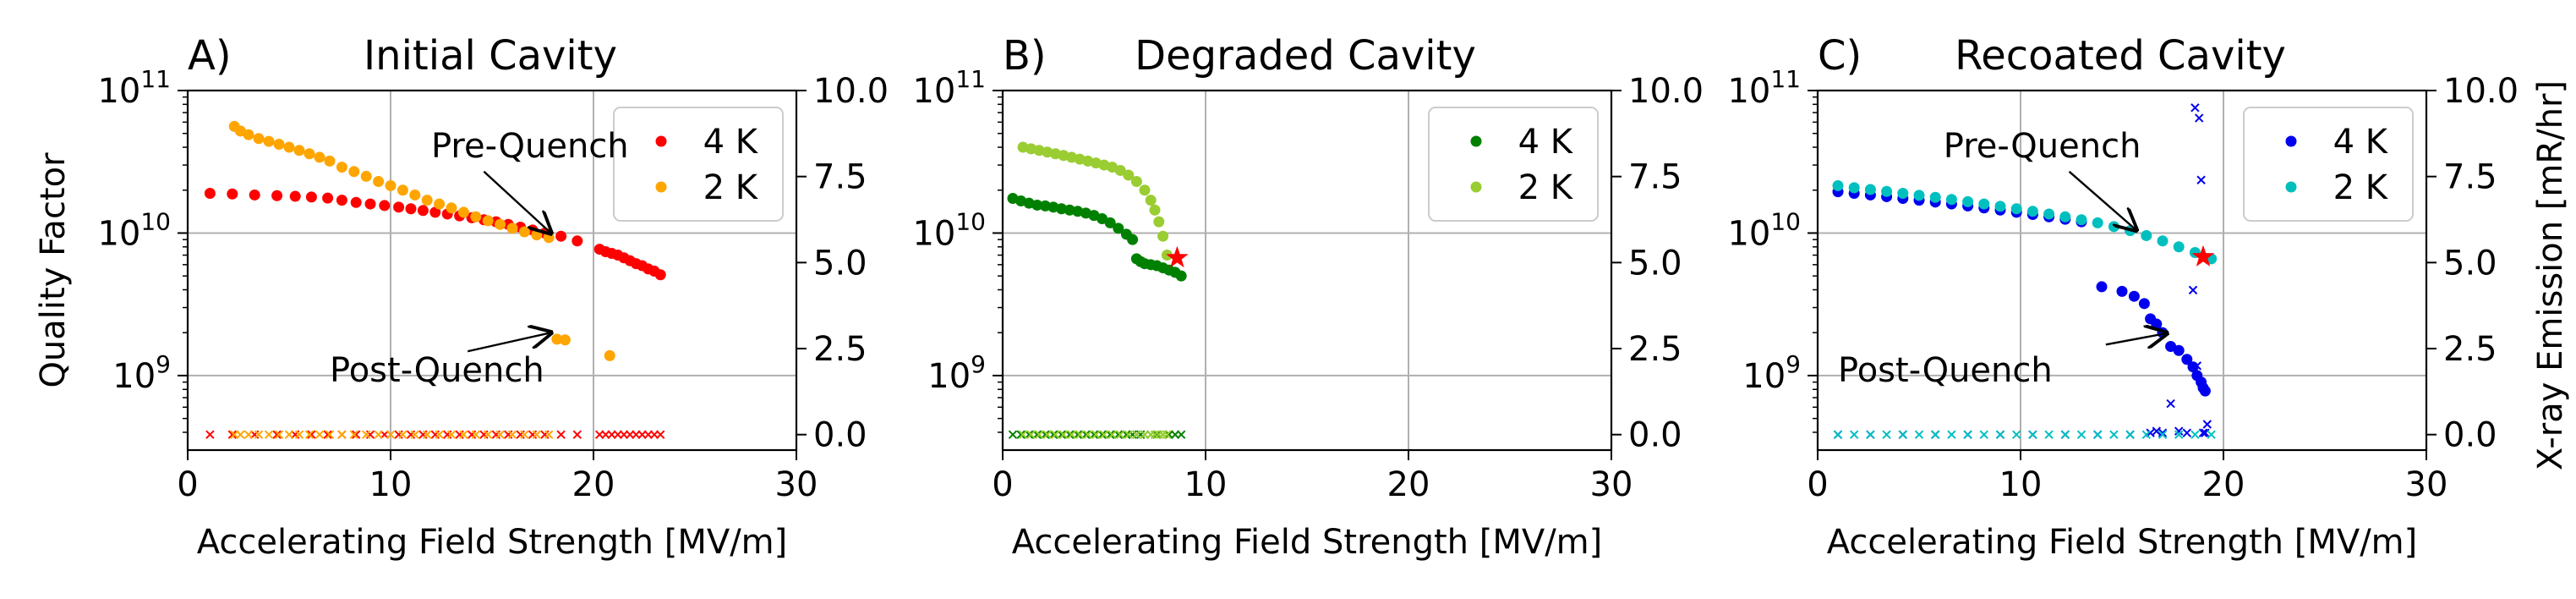 The image size is (2576, 599). I want to click on x-tick-label: 30, so click(1611, 484).